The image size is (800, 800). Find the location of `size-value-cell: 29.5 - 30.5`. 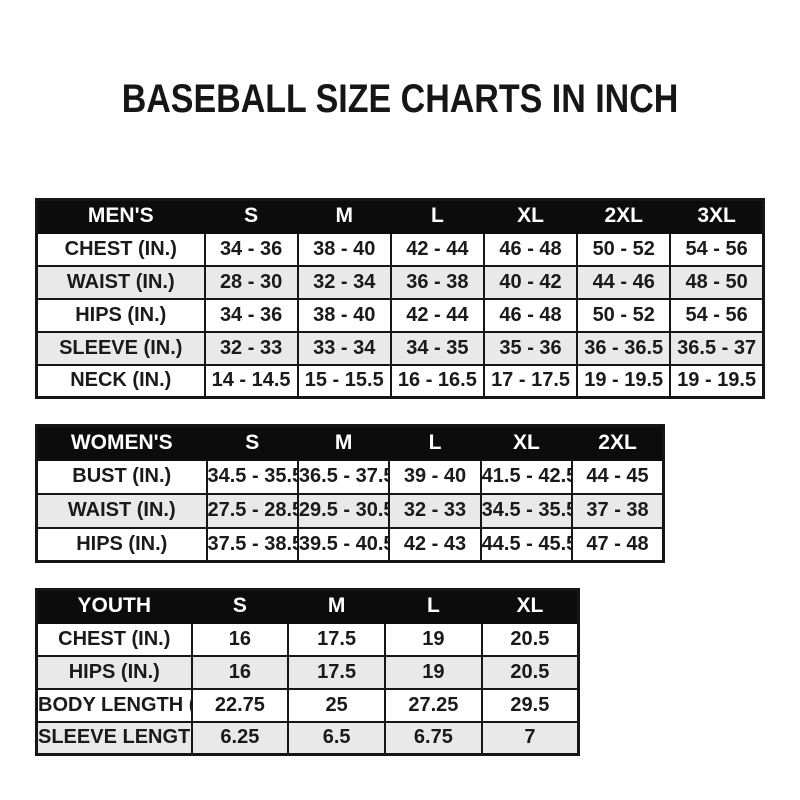

size-value-cell: 29.5 - 30.5 is located at coordinates (343, 510).